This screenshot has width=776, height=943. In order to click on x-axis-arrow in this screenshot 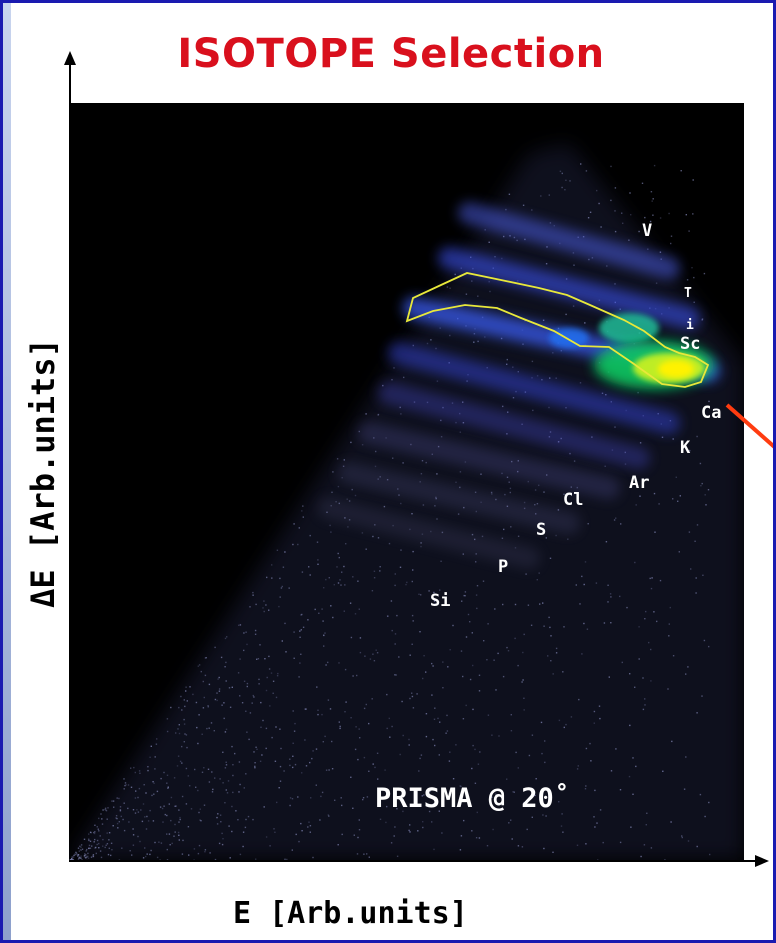, I will do `click(762, 861)`.